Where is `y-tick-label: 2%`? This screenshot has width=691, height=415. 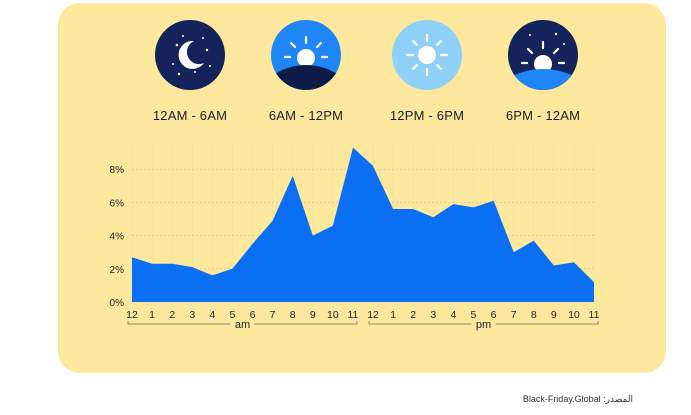 y-tick-label: 2% is located at coordinates (117, 270).